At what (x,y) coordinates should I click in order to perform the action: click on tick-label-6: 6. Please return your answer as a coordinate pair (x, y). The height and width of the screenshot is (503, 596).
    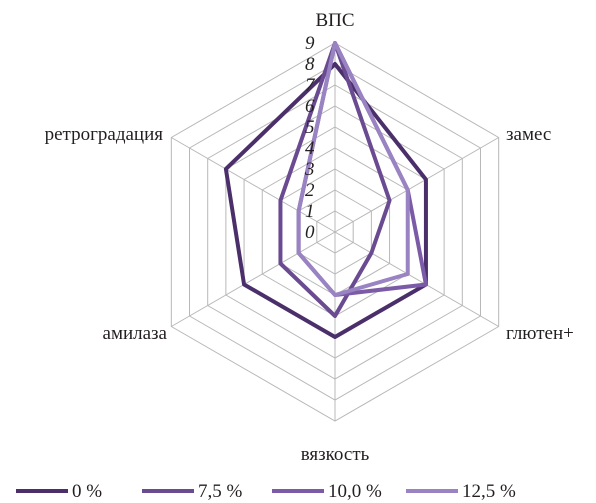
    Looking at the image, I should click on (310, 106).